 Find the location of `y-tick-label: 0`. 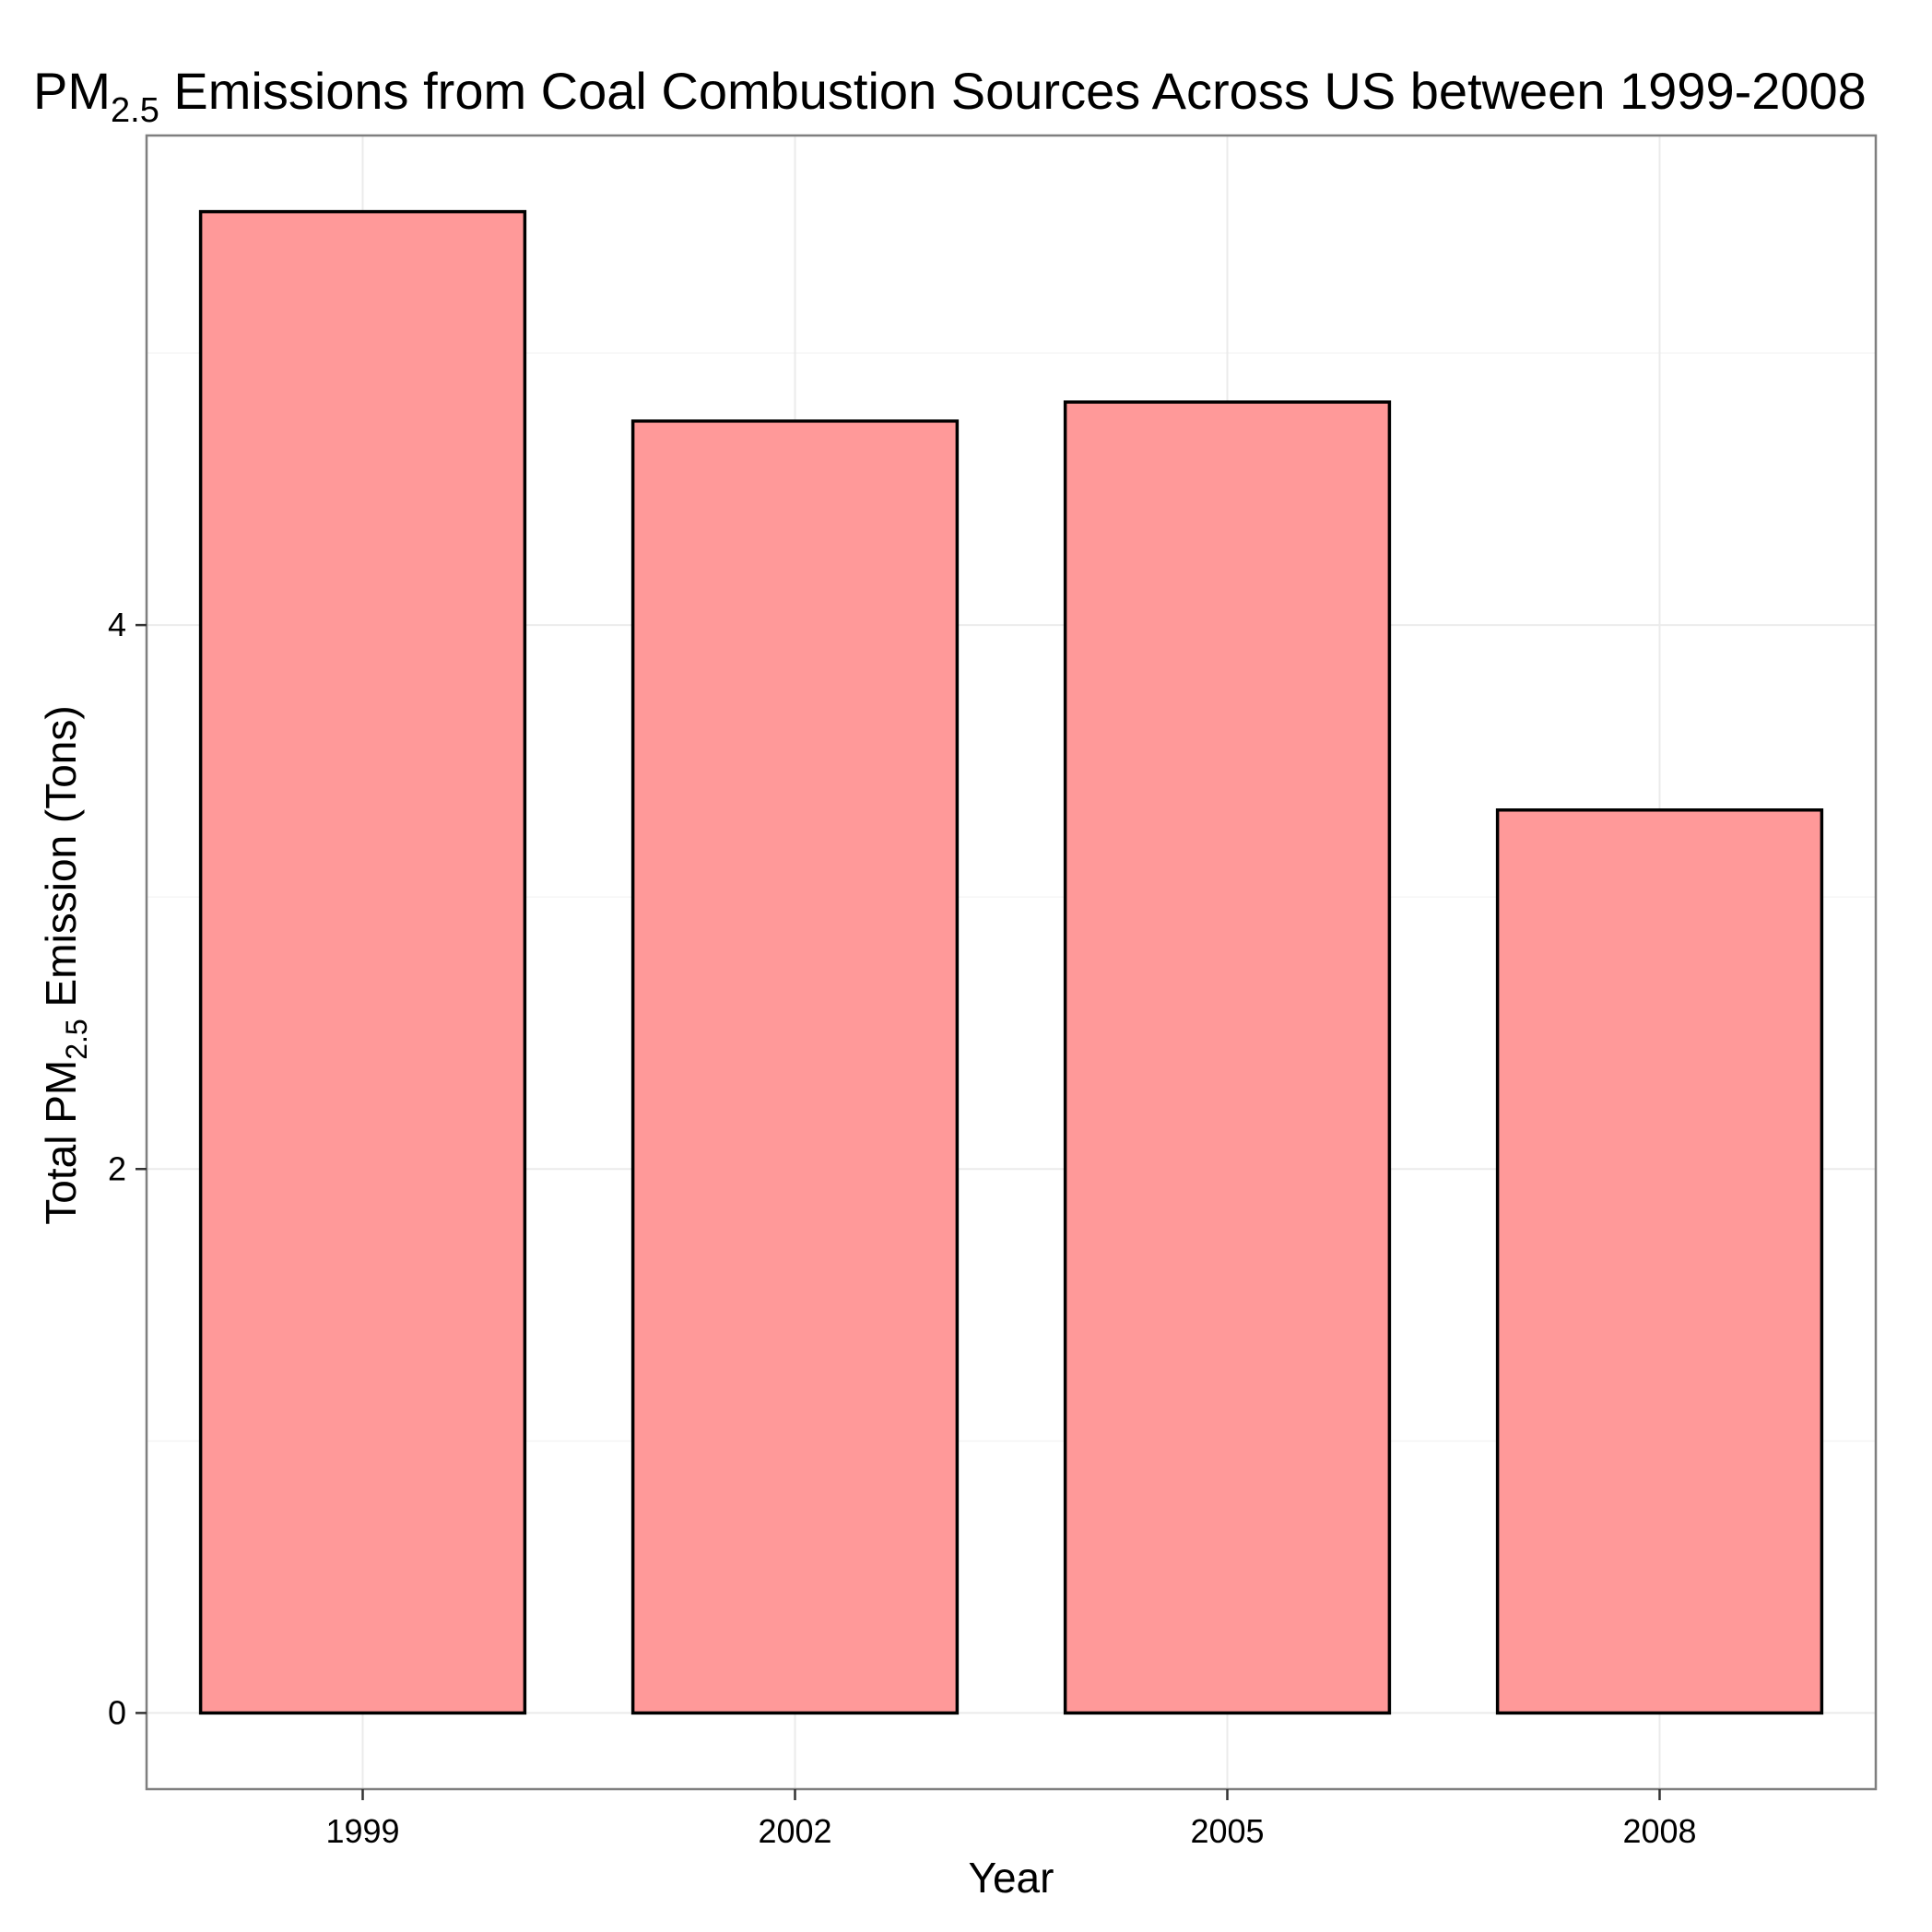

y-tick-label: 0 is located at coordinates (117, 1712).